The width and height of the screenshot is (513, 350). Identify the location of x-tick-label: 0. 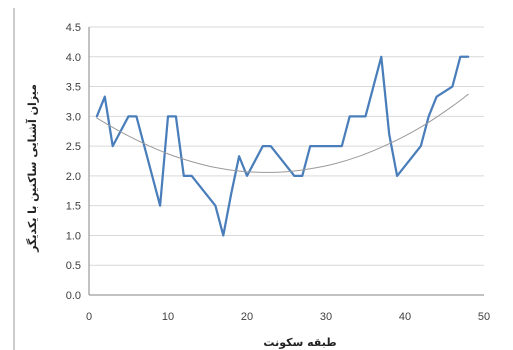
(89, 317).